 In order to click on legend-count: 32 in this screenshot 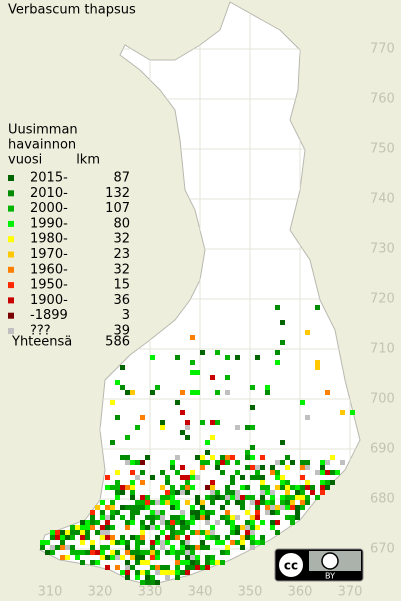, I will do `click(121, 239)`.